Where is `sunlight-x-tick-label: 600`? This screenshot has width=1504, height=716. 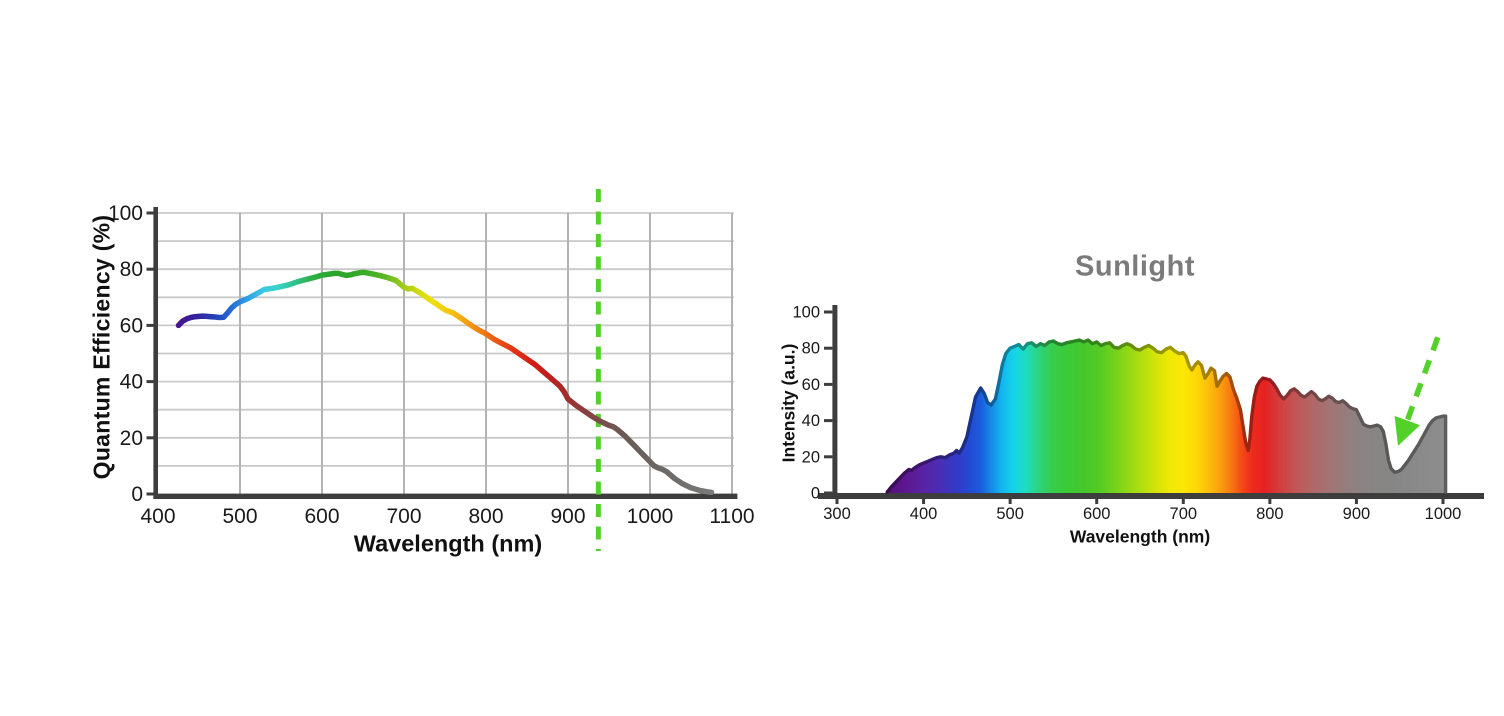
sunlight-x-tick-label: 600 is located at coordinates (1097, 514).